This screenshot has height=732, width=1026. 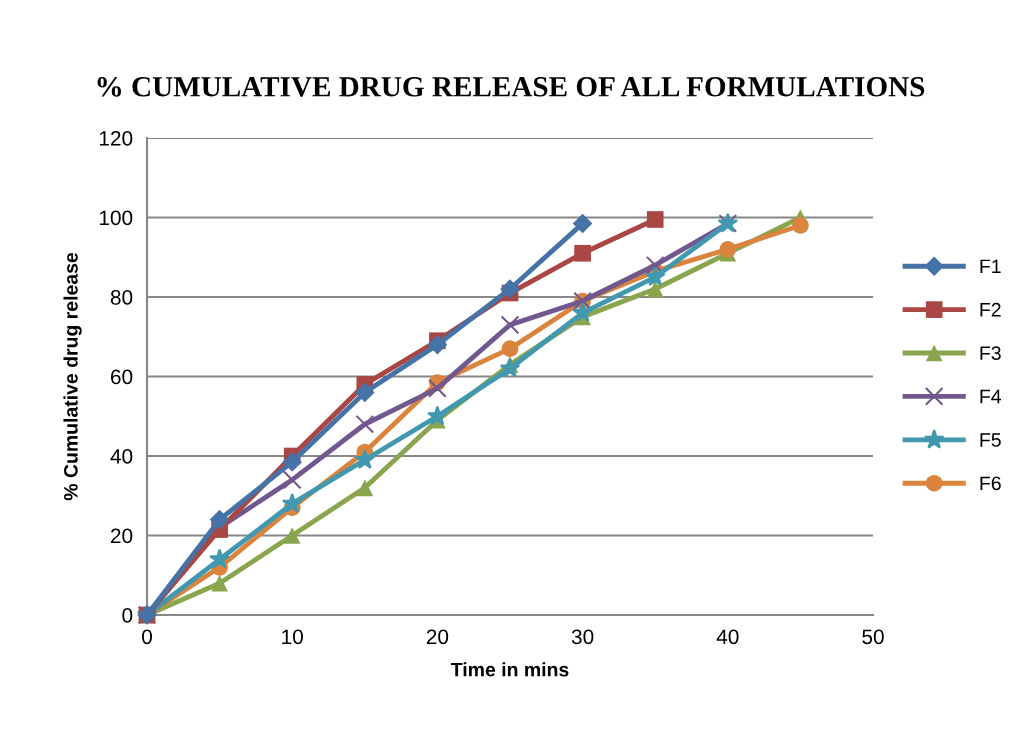 I want to click on x-tick-label: 20, so click(x=437, y=637).